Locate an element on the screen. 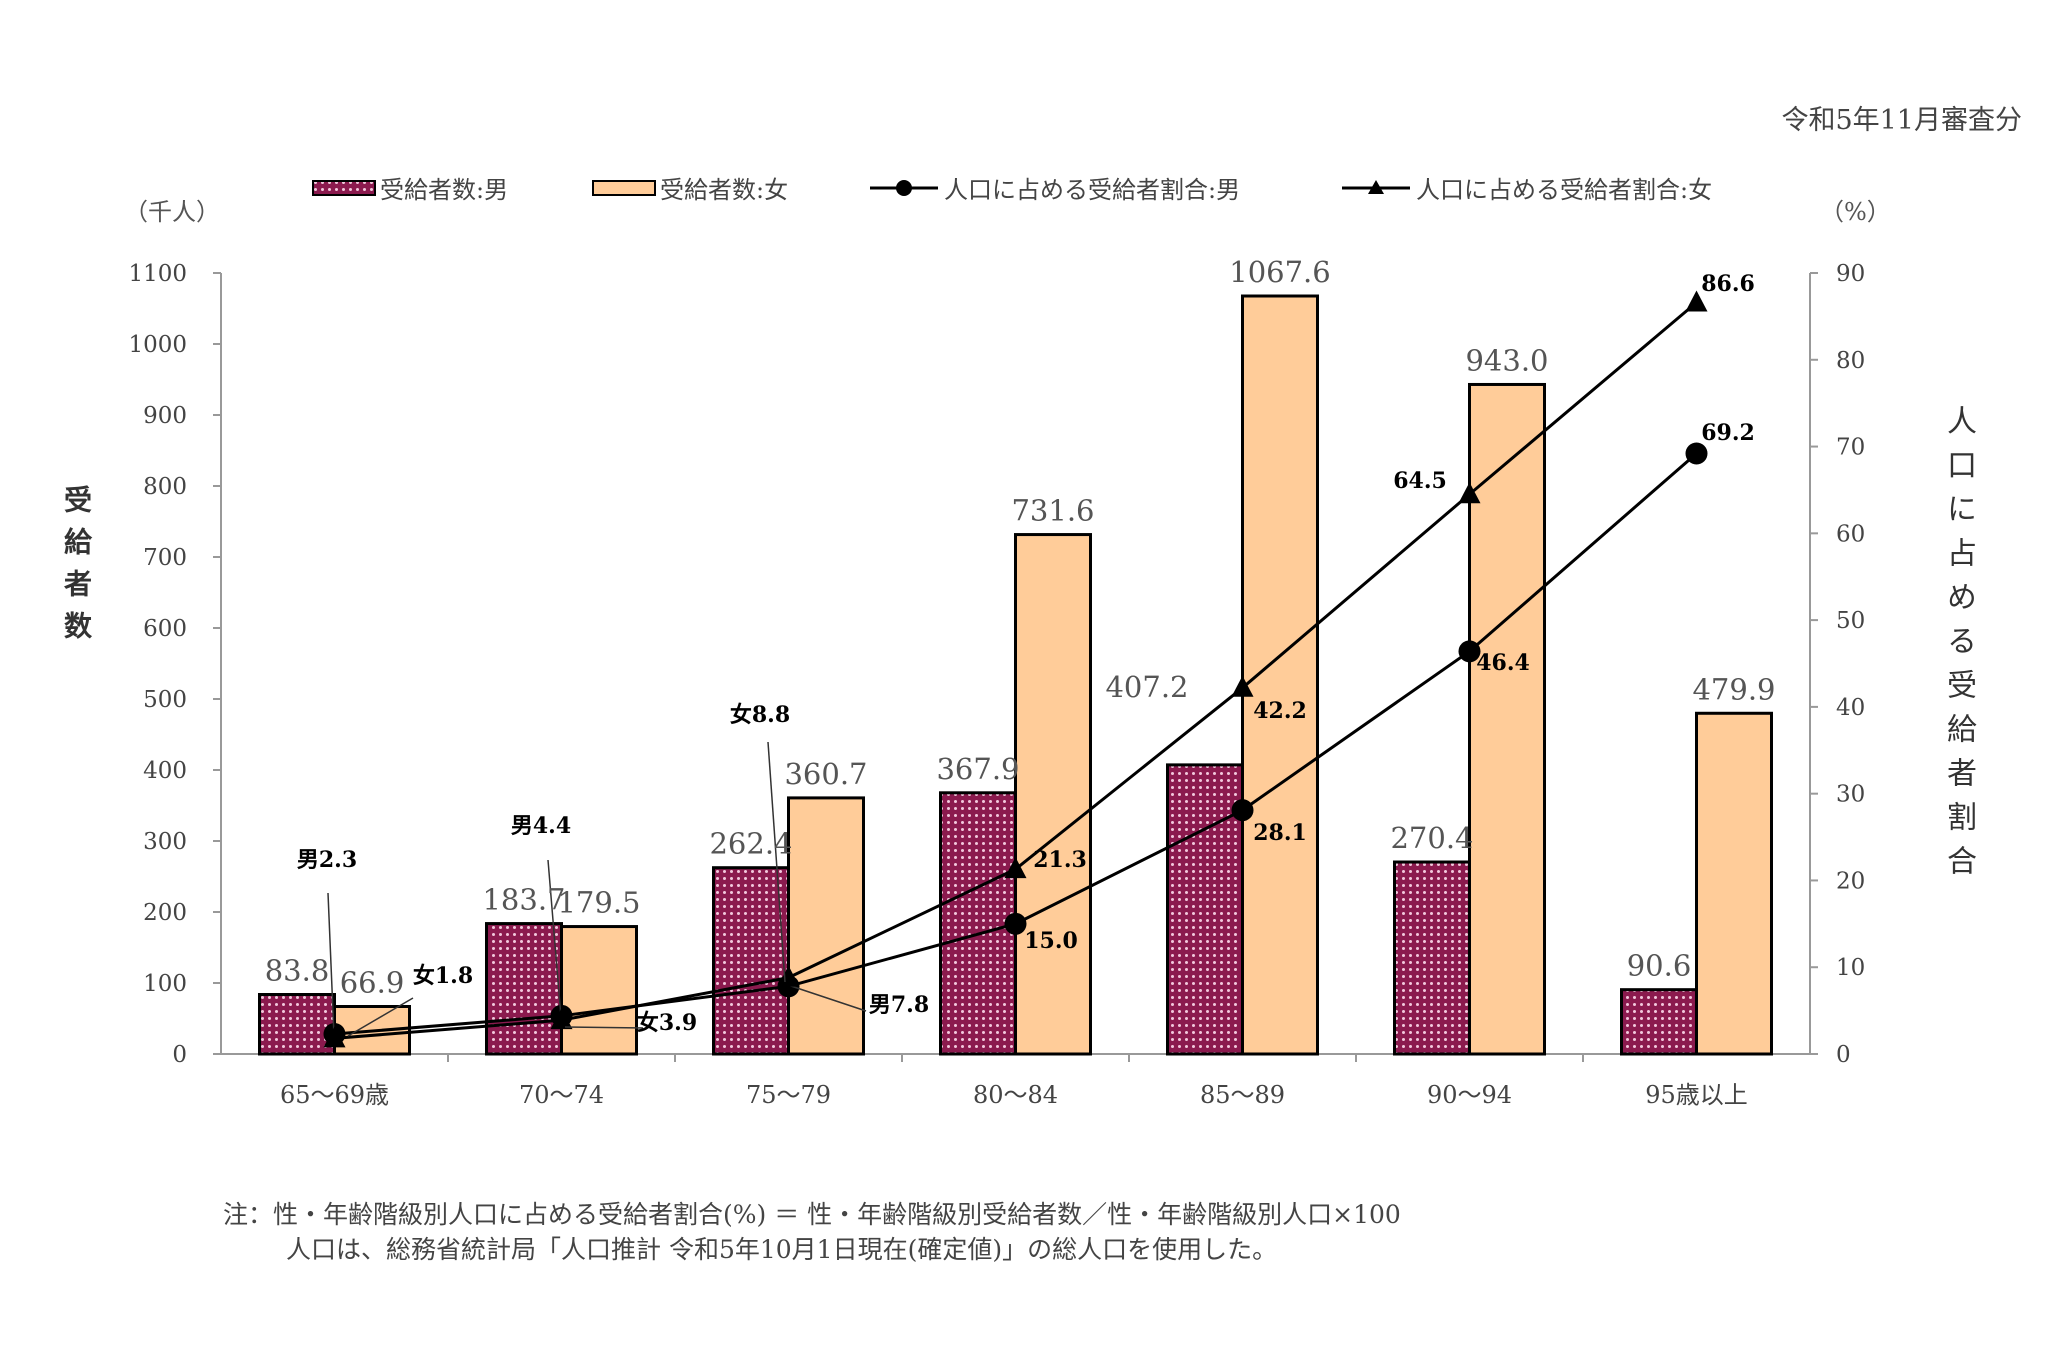 The width and height of the screenshot is (2048, 1365). y-tick-label: 500 is located at coordinates (165, 700).